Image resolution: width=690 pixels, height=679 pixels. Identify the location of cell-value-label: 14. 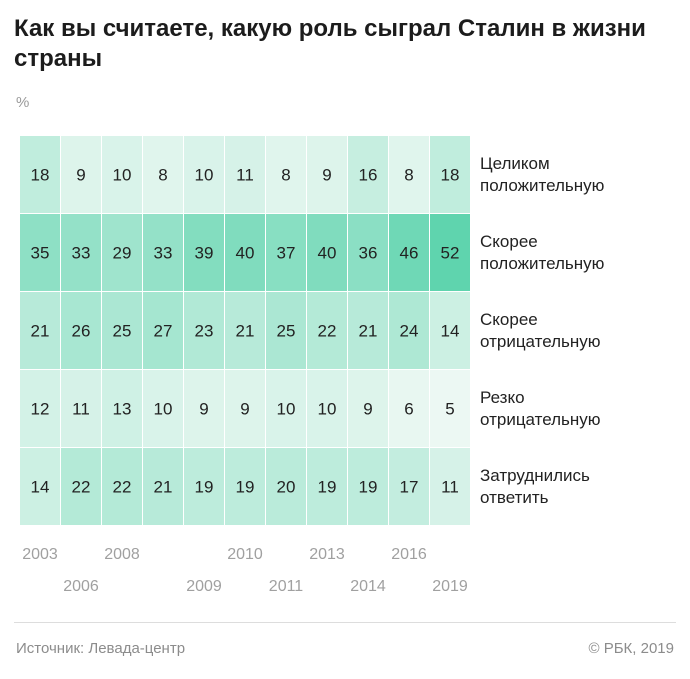
(40, 487).